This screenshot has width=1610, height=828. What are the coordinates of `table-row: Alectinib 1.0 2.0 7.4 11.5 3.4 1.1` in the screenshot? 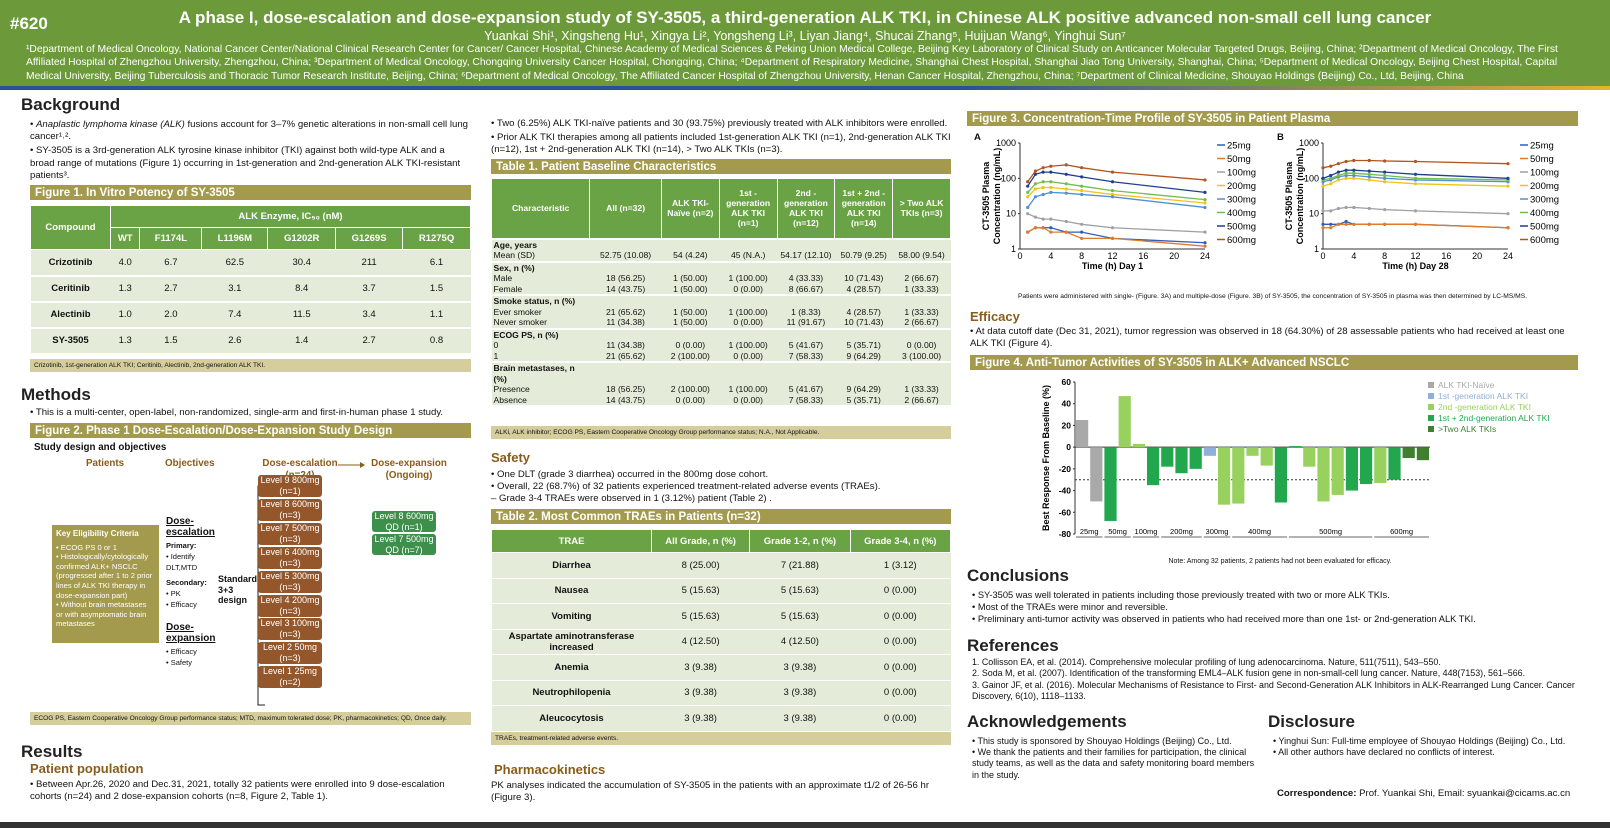 It's located at (250, 315).